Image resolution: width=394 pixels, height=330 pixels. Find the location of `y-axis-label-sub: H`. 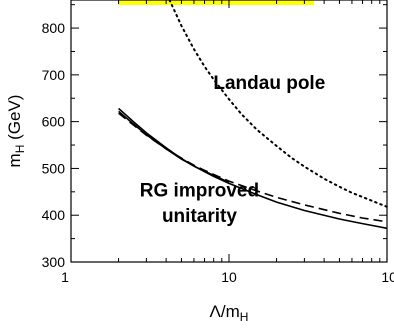

y-axis-label-sub: H is located at coordinates (20, 149).